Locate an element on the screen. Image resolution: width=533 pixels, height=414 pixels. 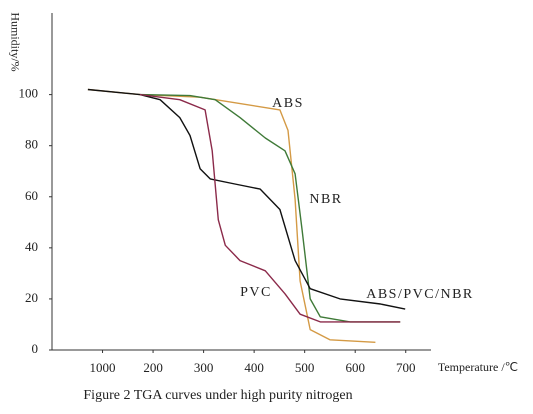
x-tick-label: 700 is located at coordinates (406, 367).